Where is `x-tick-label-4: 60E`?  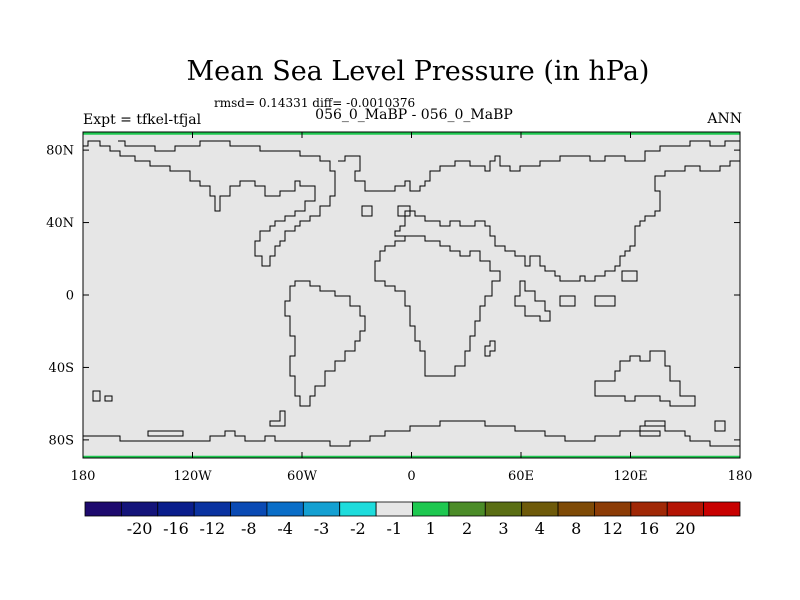 x-tick-label-4: 60E is located at coordinates (521, 476).